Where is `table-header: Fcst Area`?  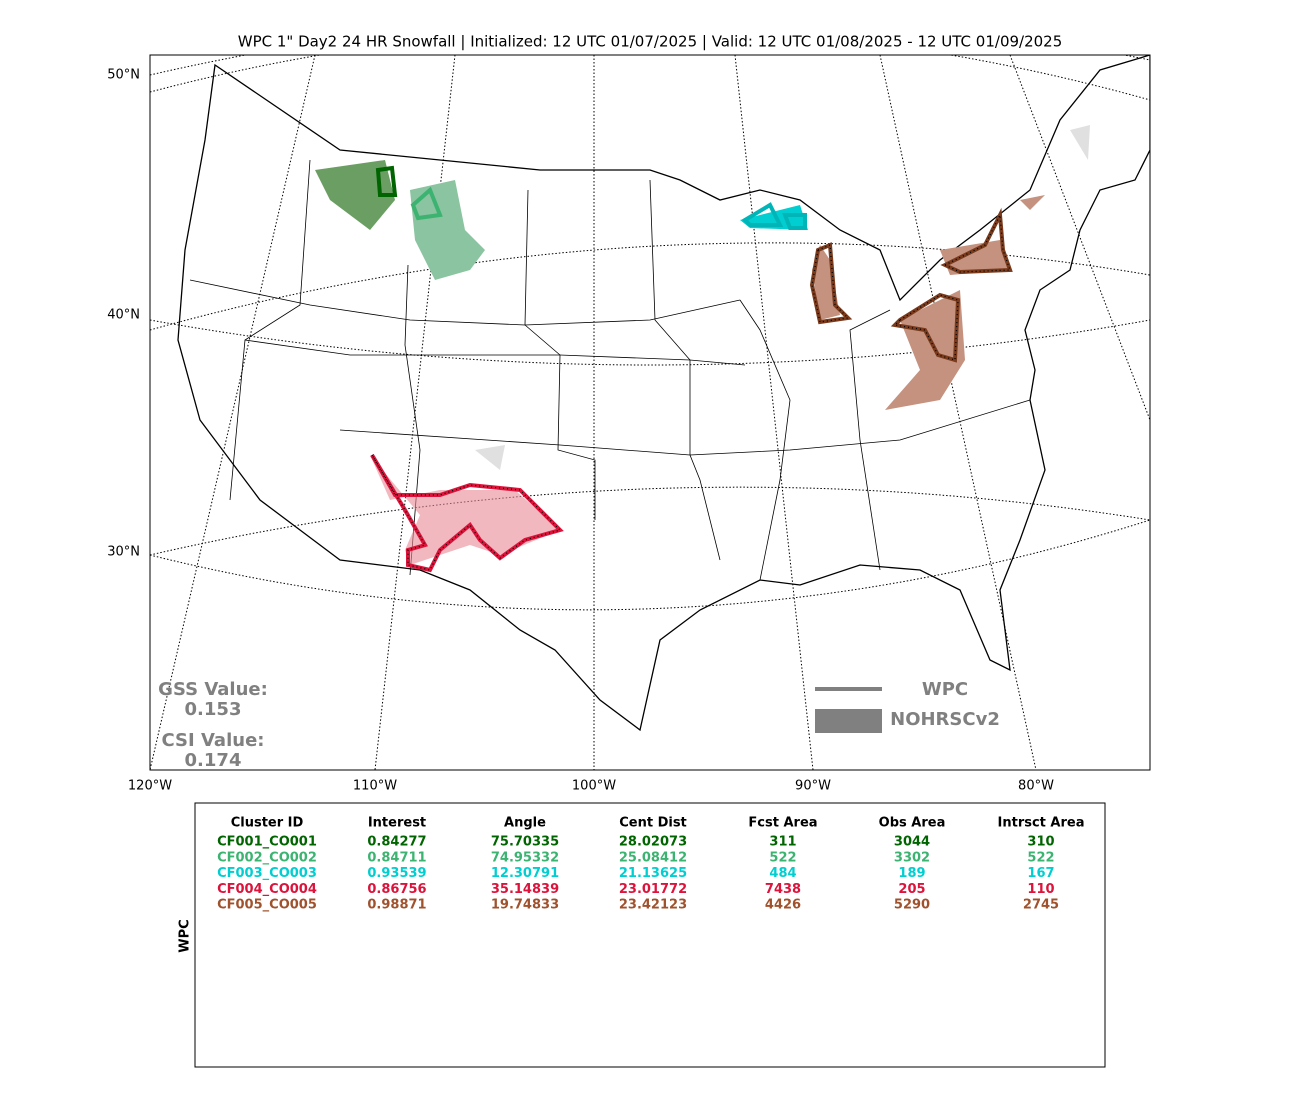
table-header: Fcst Area is located at coordinates (782, 823).